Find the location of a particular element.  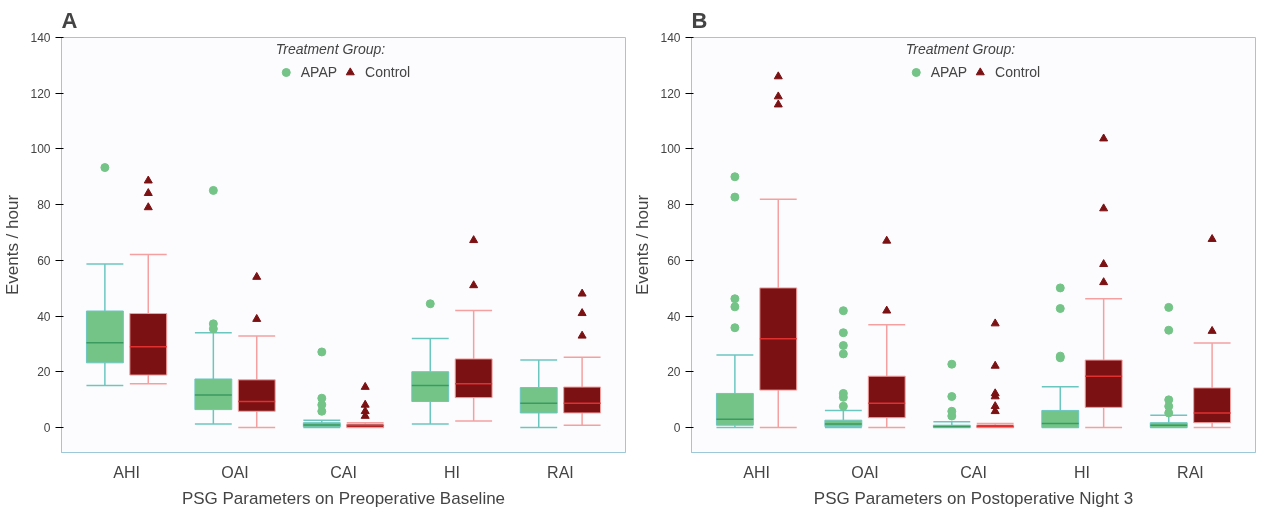

x-axis-title: PSG Parameters on Preoperative Baseline is located at coordinates (343, 498).